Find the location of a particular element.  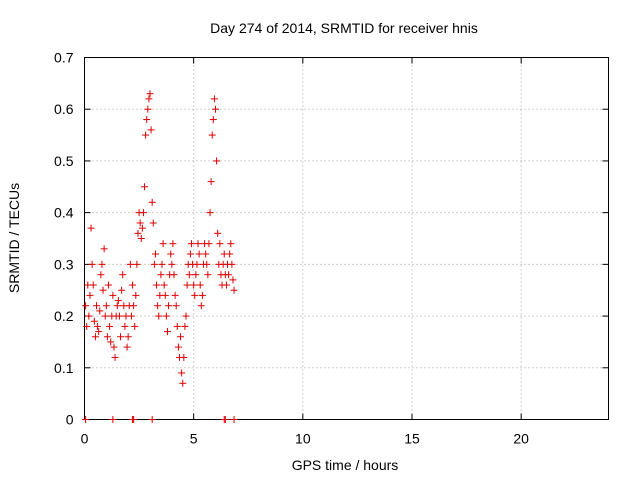

y-tick-label: 0.2 is located at coordinates (64, 316).